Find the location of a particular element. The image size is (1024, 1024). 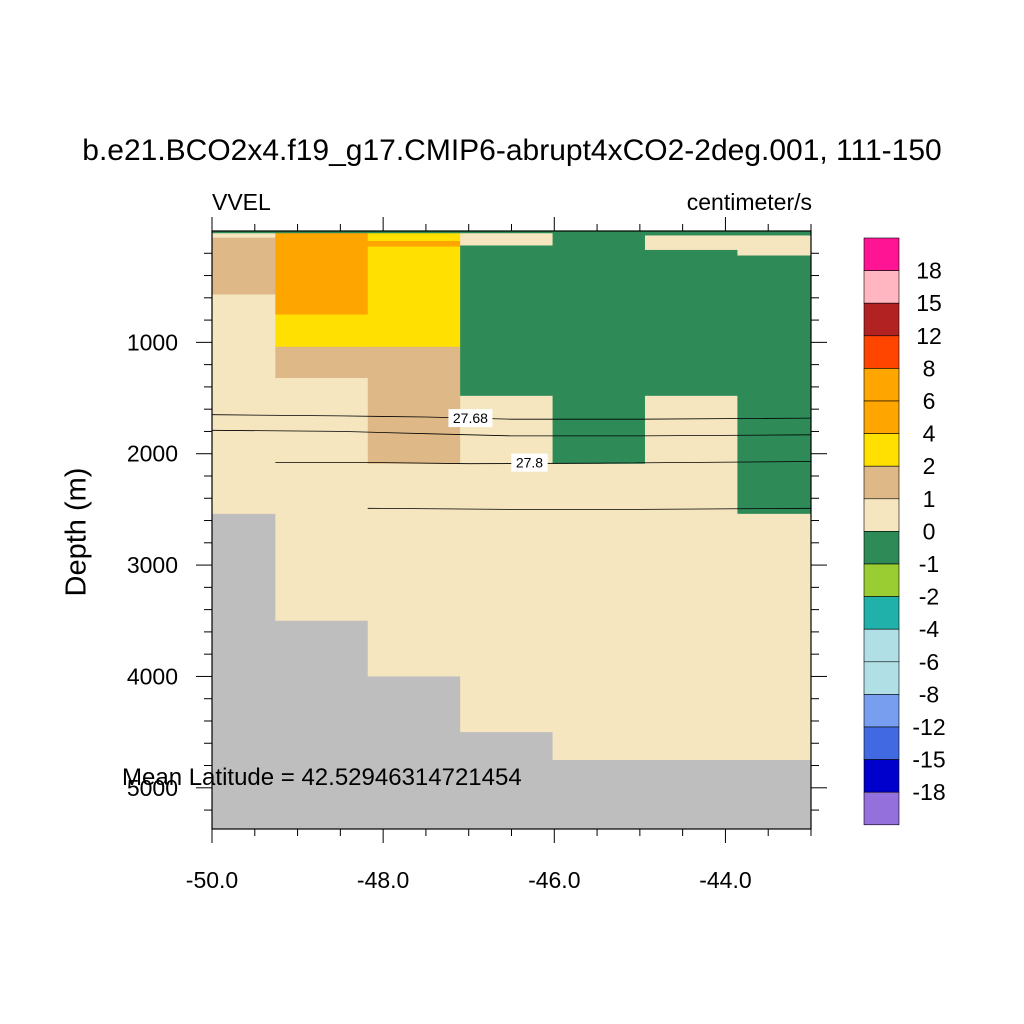

x-tick-label: -46.0 is located at coordinates (554, 880).